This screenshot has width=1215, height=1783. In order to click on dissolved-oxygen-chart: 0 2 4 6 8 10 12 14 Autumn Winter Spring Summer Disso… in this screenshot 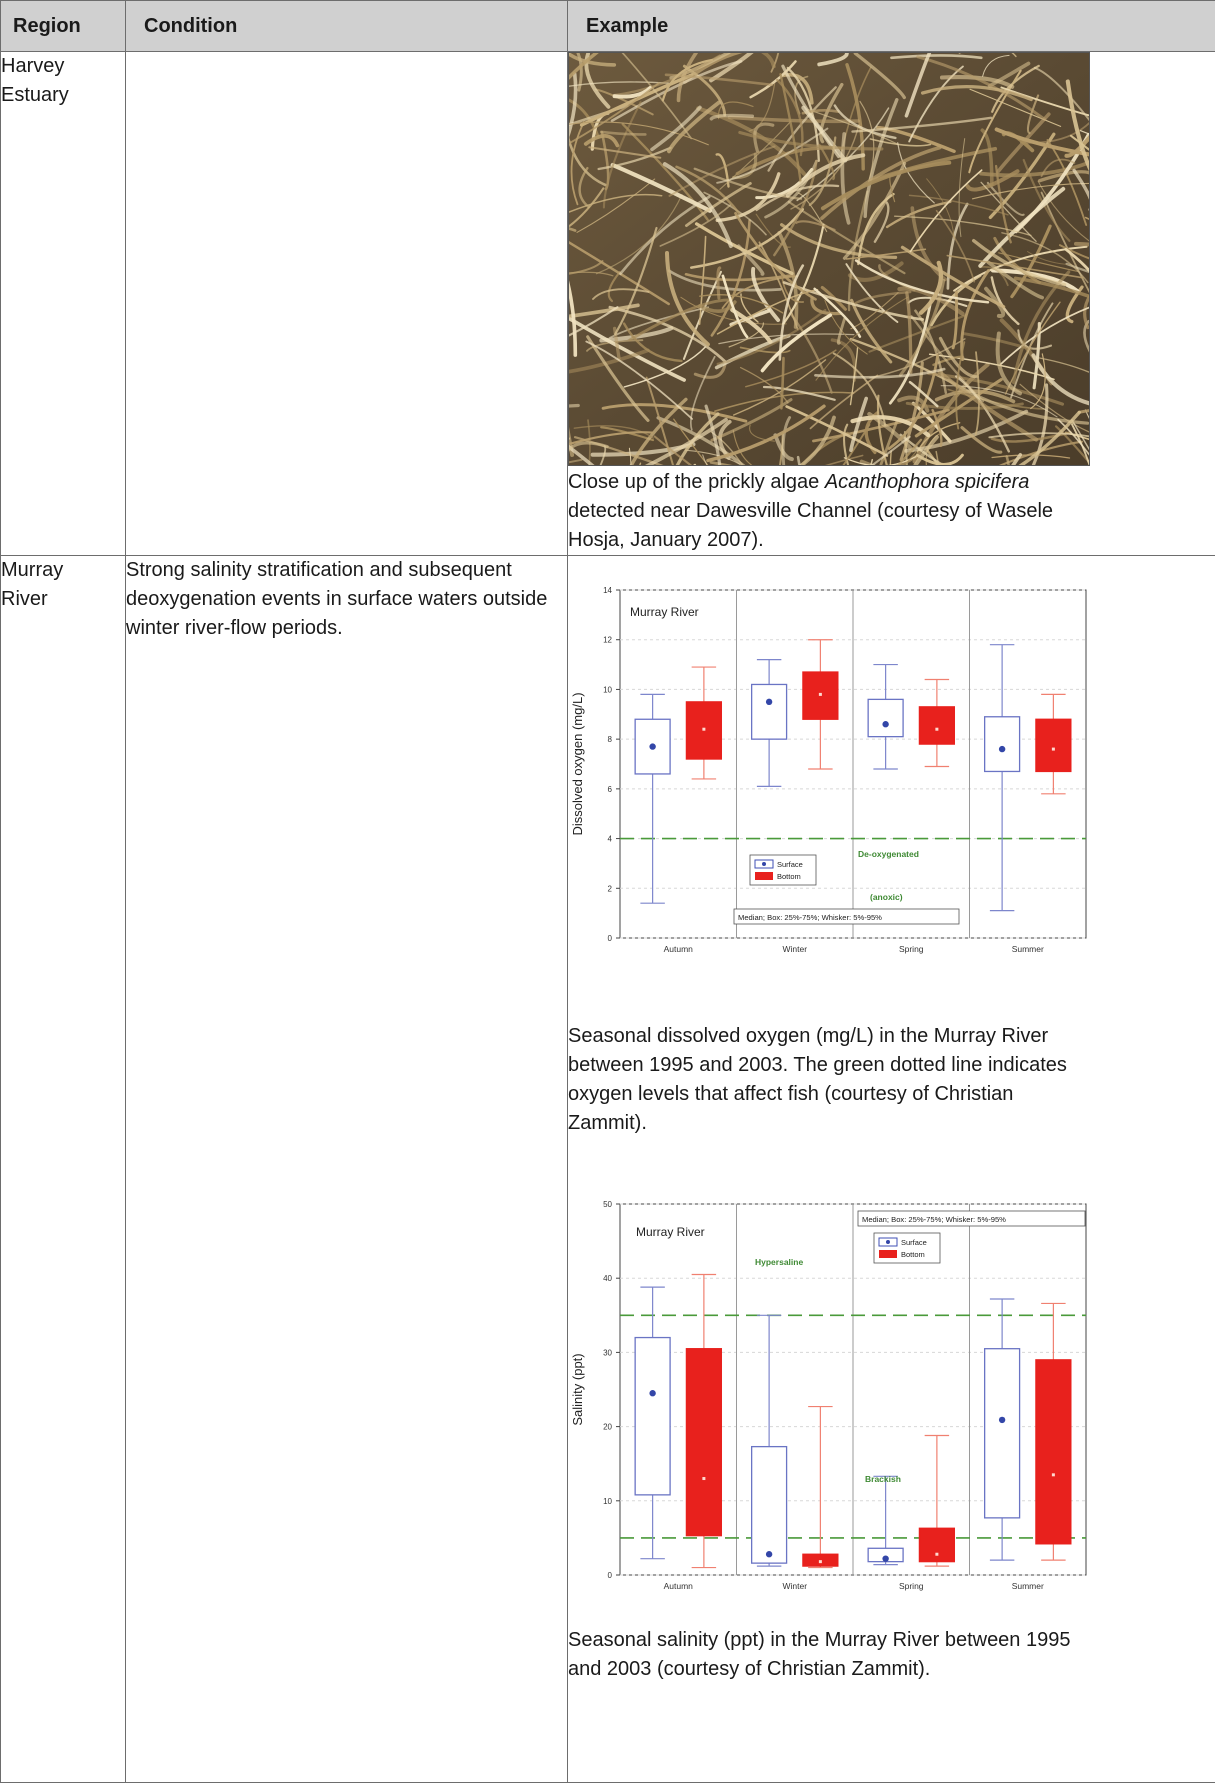, I will do `click(828, 784)`.